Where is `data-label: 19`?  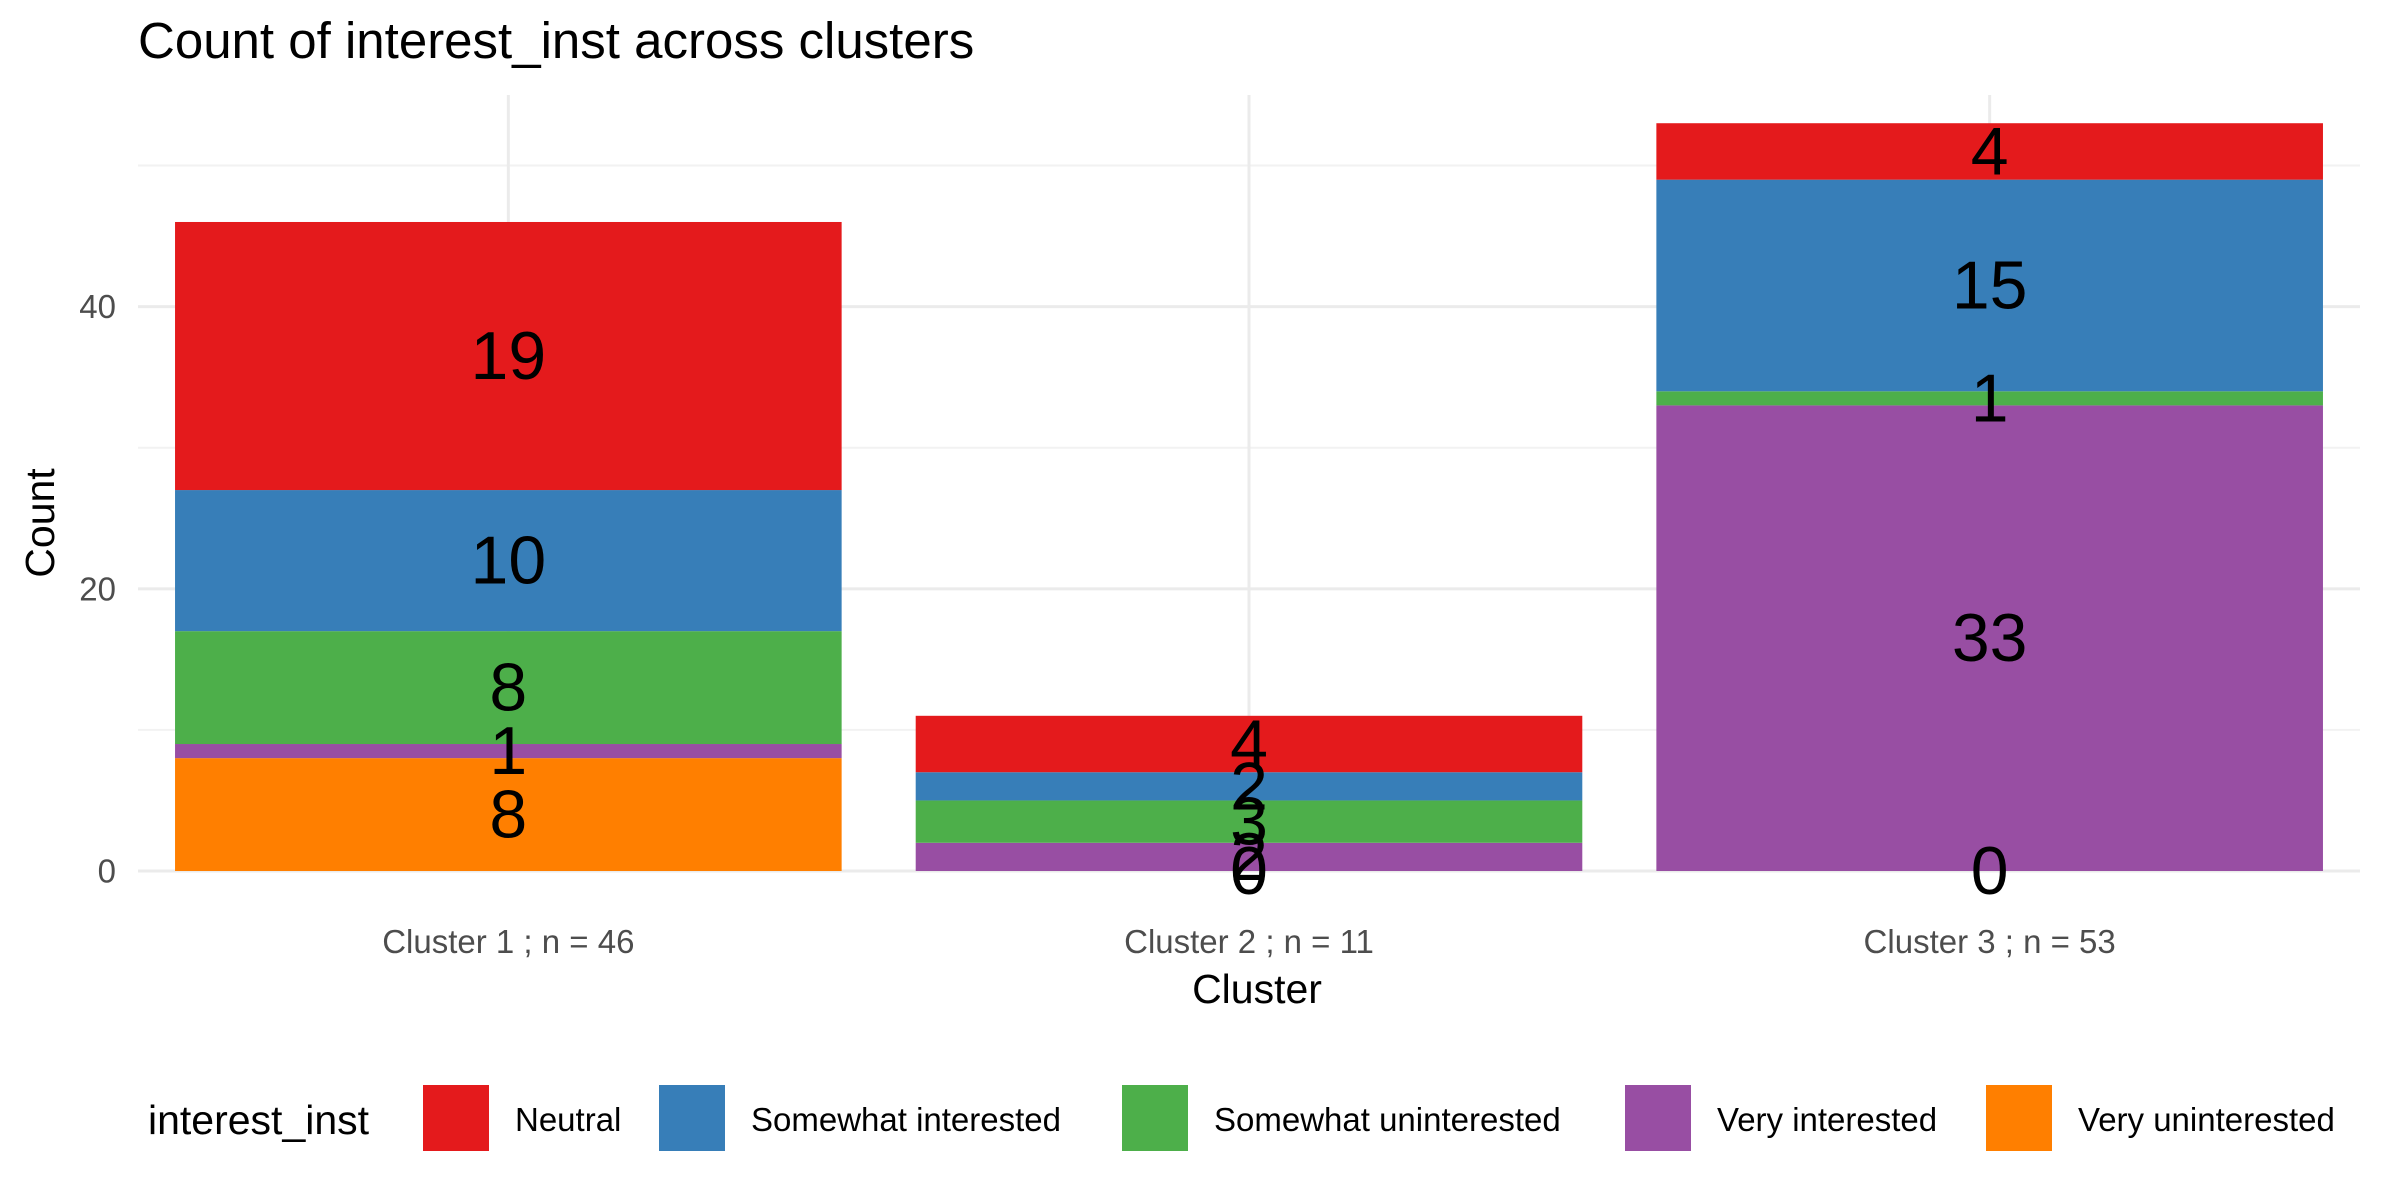
data-label: 19 is located at coordinates (509, 356).